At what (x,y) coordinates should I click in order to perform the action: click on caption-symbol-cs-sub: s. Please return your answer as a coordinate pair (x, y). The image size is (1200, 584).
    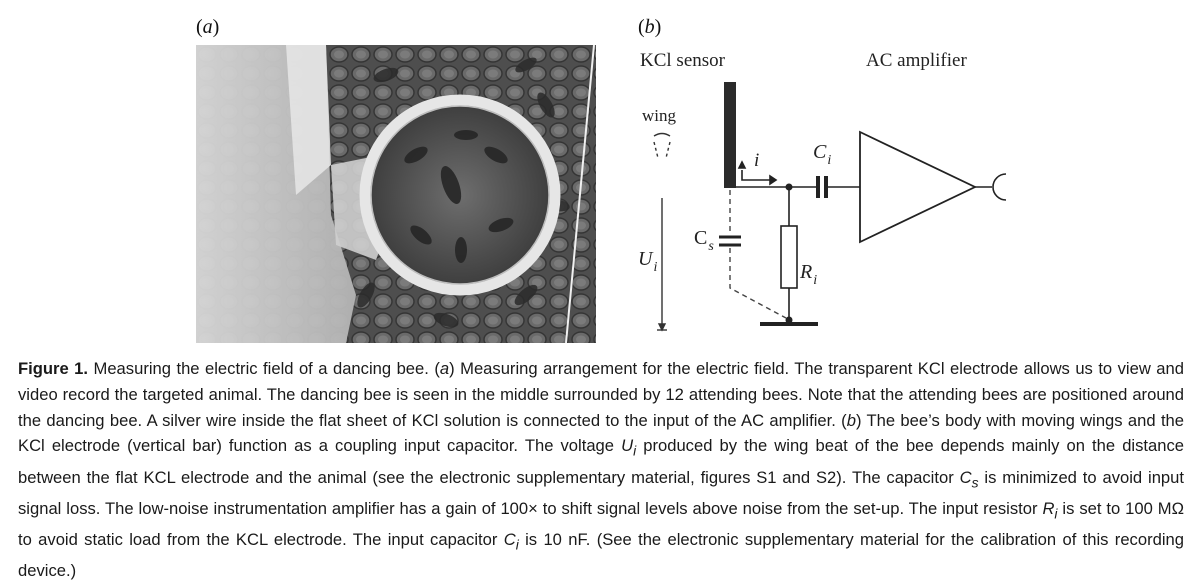
    Looking at the image, I should click on (975, 481).